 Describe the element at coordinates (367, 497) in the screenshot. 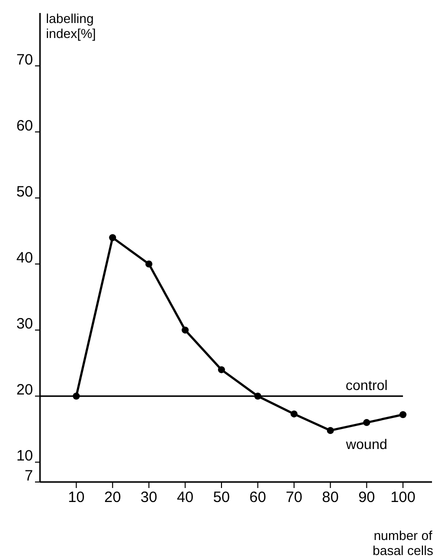

I see `x-tick-label: 90` at that location.